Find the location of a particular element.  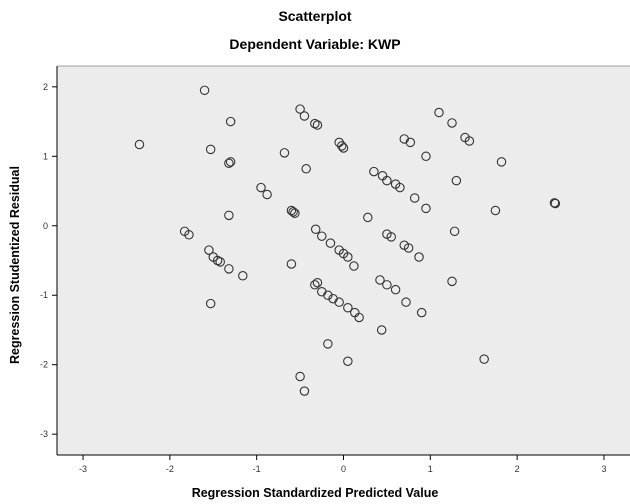

x-tick-label: 0 is located at coordinates (343, 469).